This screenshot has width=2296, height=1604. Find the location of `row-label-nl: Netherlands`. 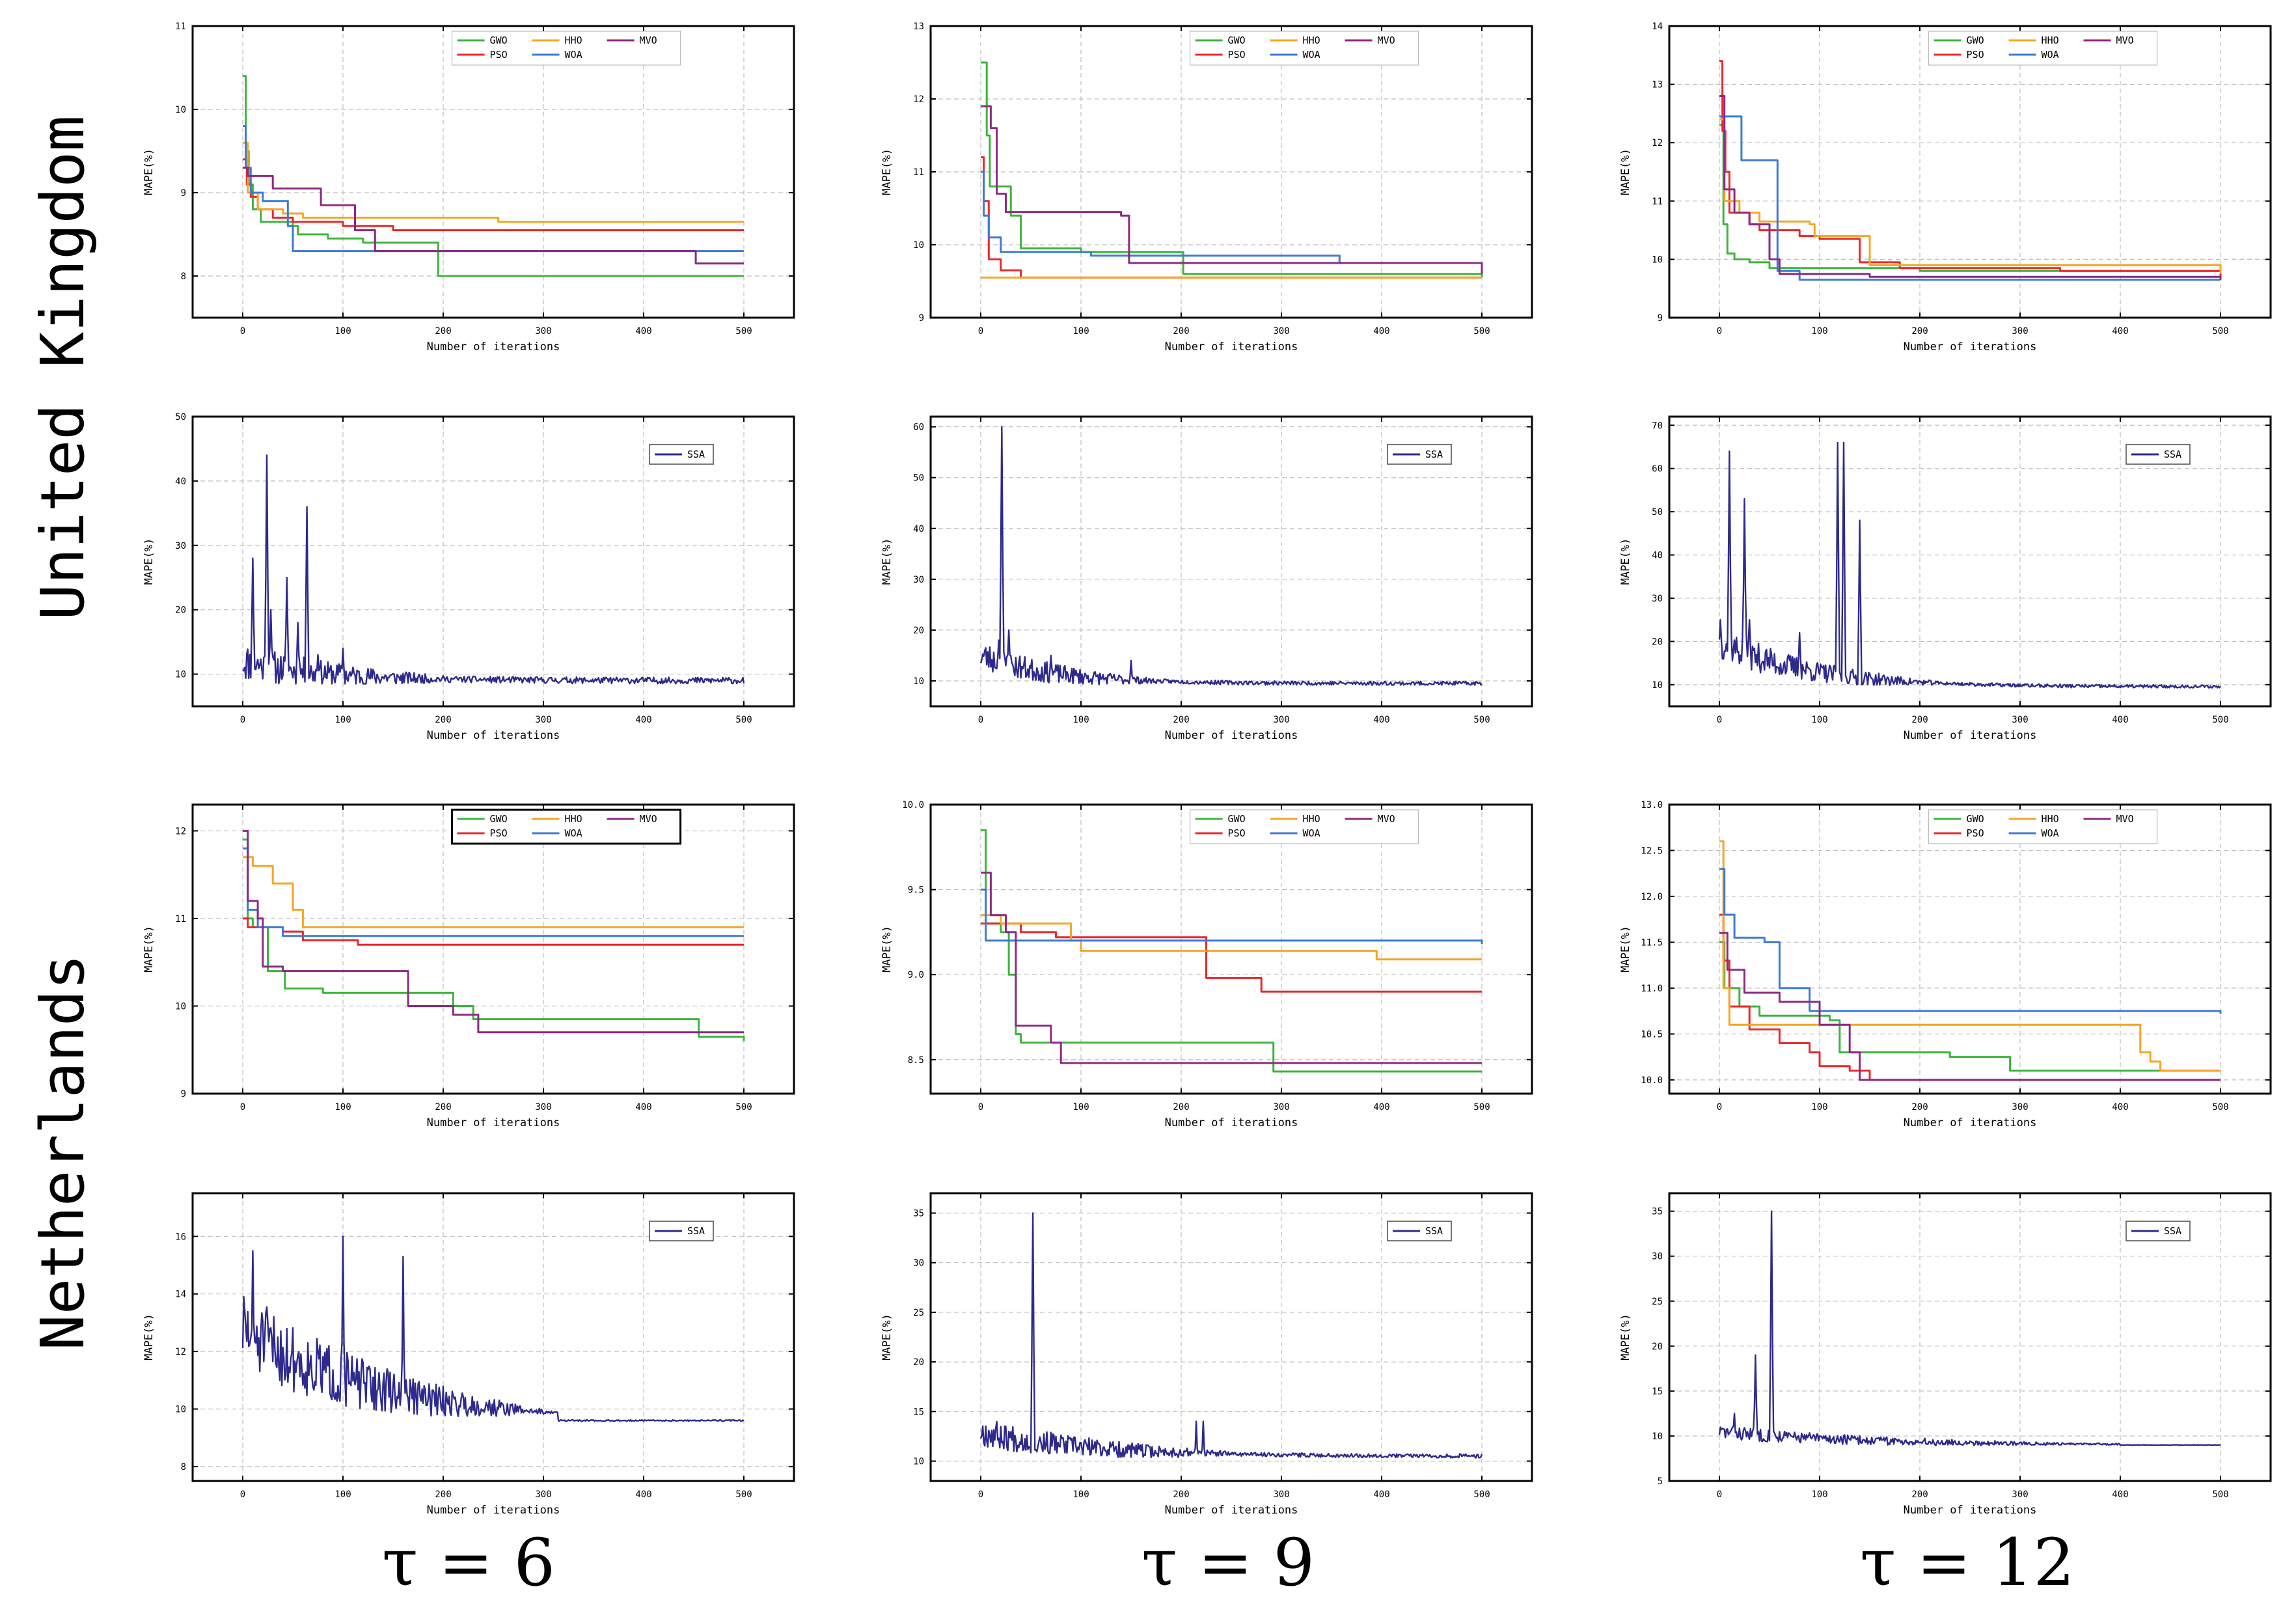

row-label-nl: Netherlands is located at coordinates (63, 1152).